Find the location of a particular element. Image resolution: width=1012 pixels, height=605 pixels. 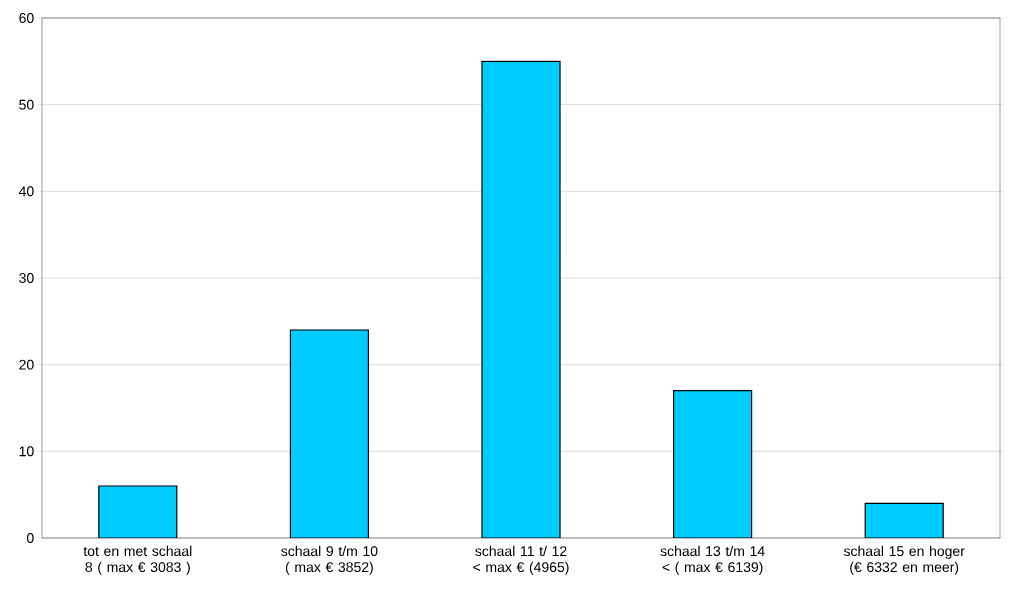

y-tick-label: 0 is located at coordinates (30, 538).